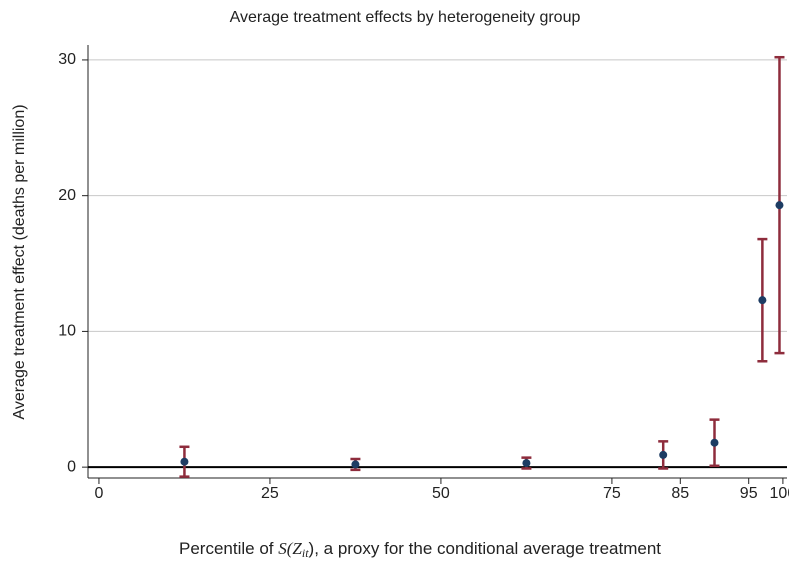 The height and width of the screenshot is (575, 789). I want to click on x-tick-label: 85, so click(680, 493).